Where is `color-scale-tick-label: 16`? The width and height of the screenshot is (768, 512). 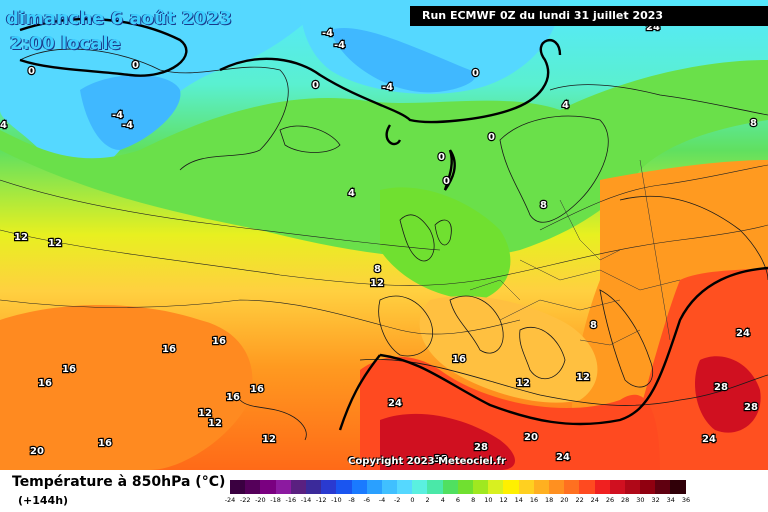
color-scale-tick-label: 16 is located at coordinates (534, 500).